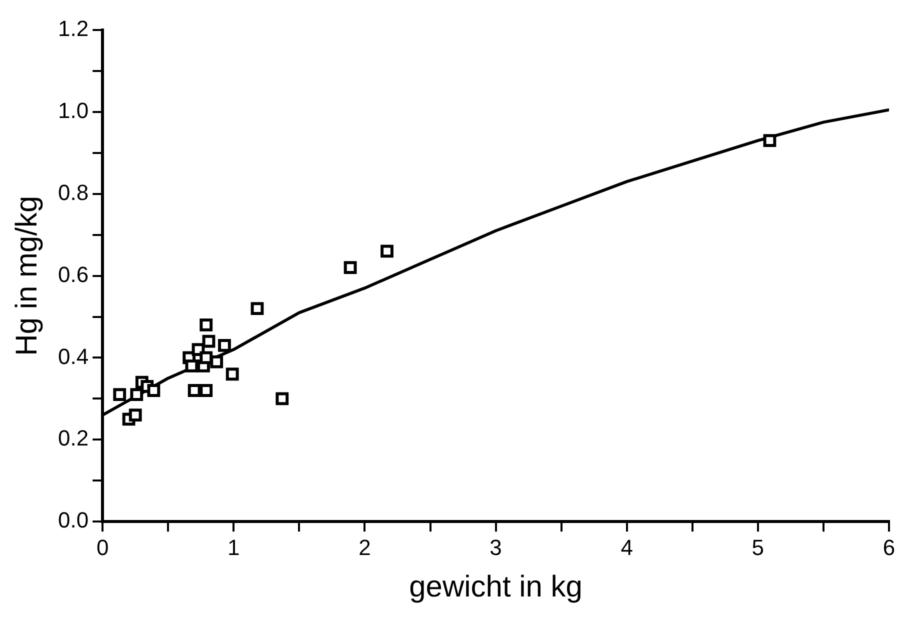  I want to click on x-tick-label: 2, so click(364, 547).